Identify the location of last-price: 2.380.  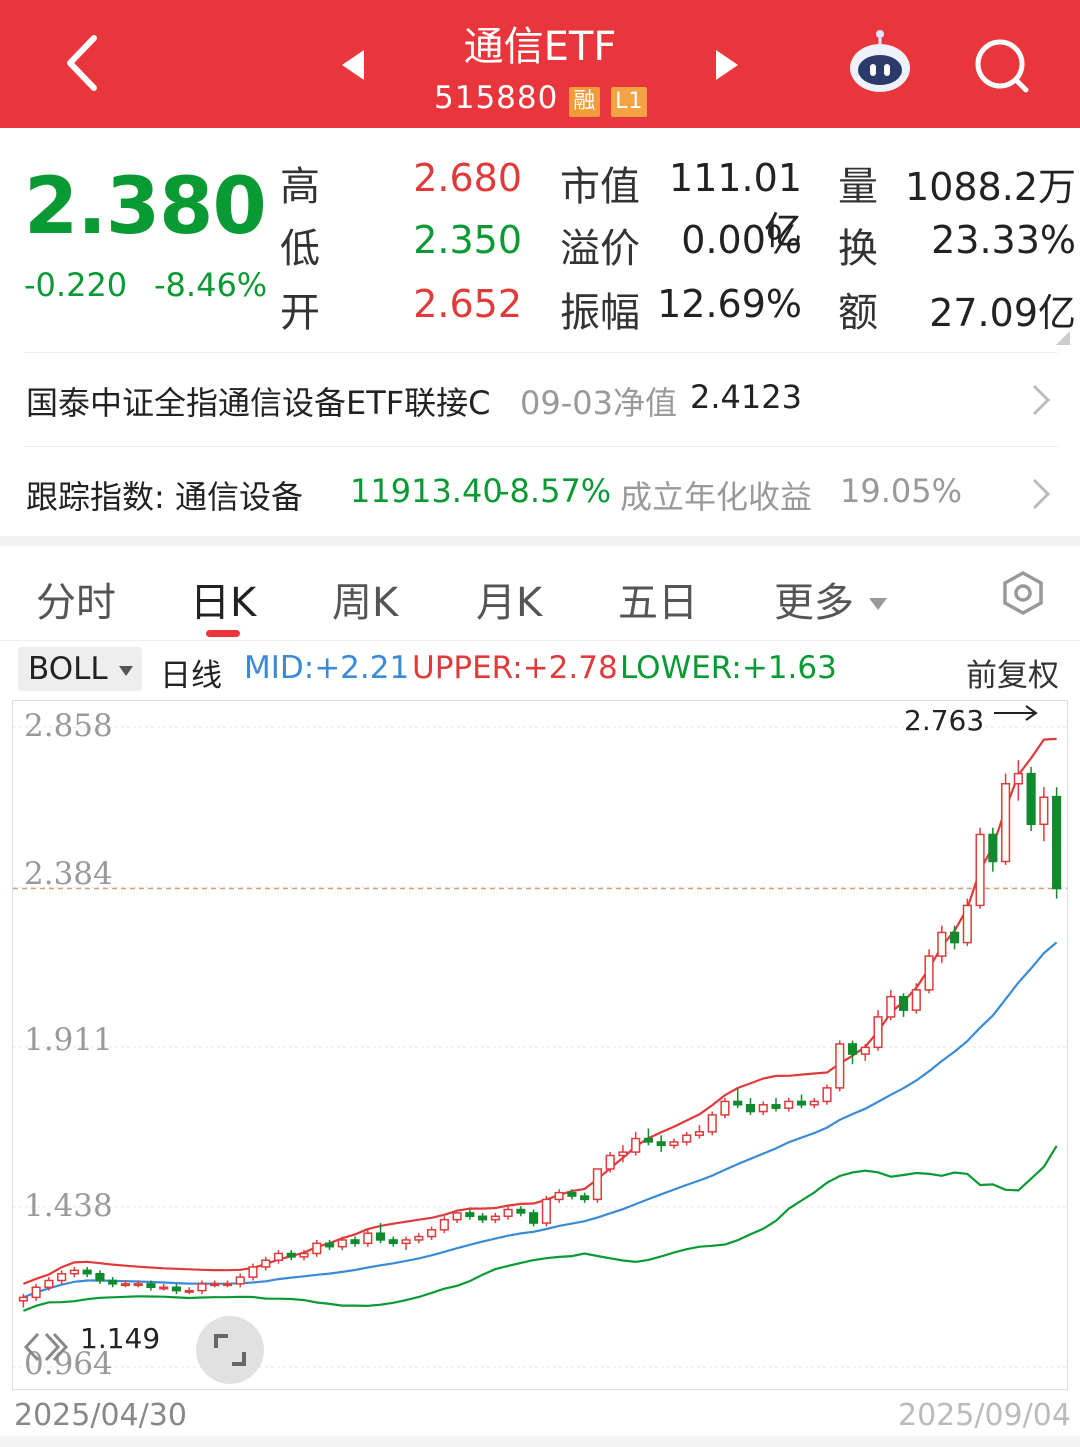
(145, 207).